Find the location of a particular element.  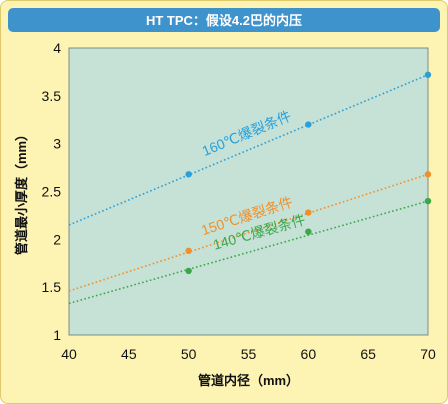

y-tick-label: 4 is located at coordinates (57, 48).